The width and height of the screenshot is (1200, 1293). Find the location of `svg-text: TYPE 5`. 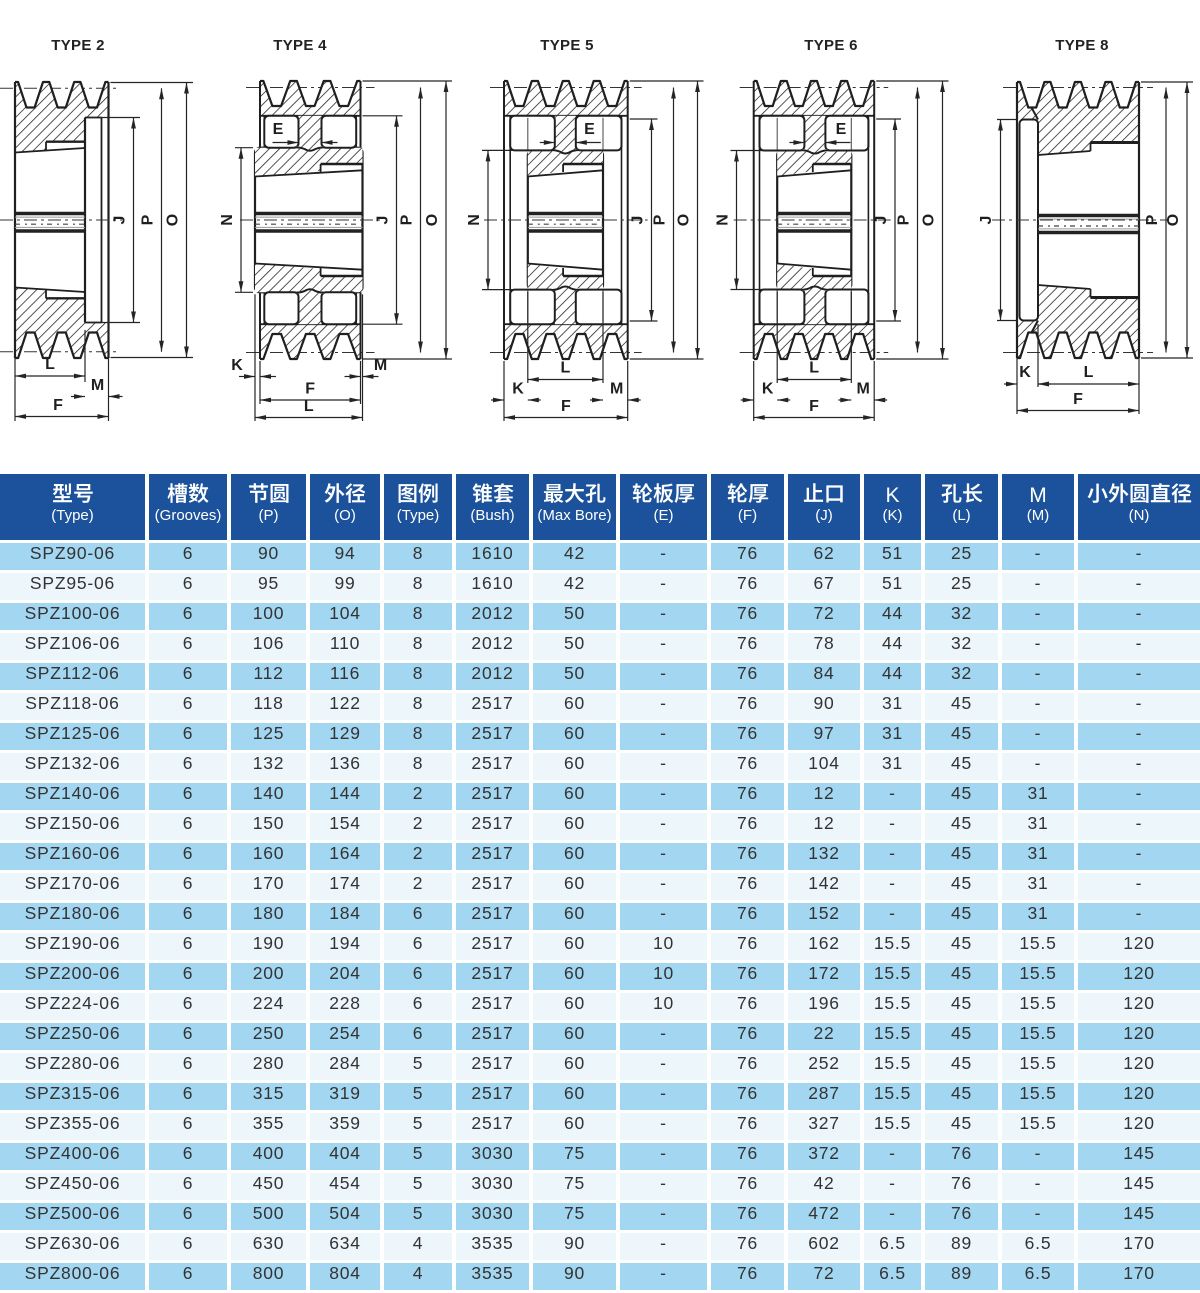

svg-text: TYPE 5 is located at coordinates (567, 45).